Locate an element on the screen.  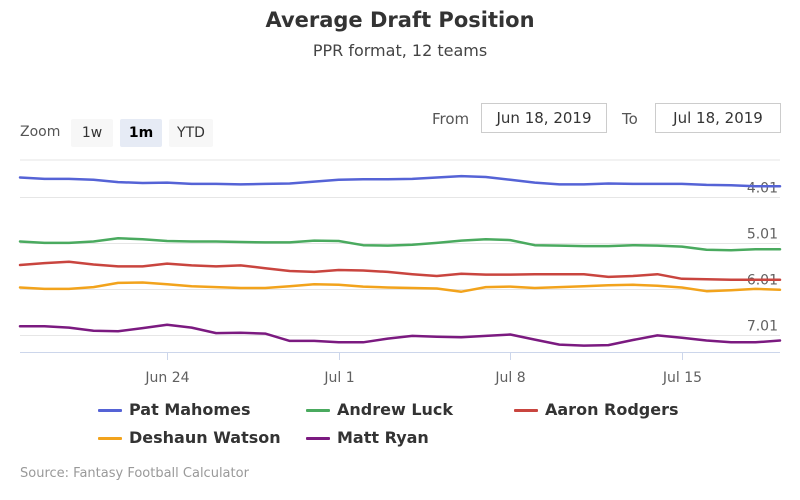
x-axis: Jun 24 Jul 1 Jul 8 Jul 15 is located at coordinates (400, 369).